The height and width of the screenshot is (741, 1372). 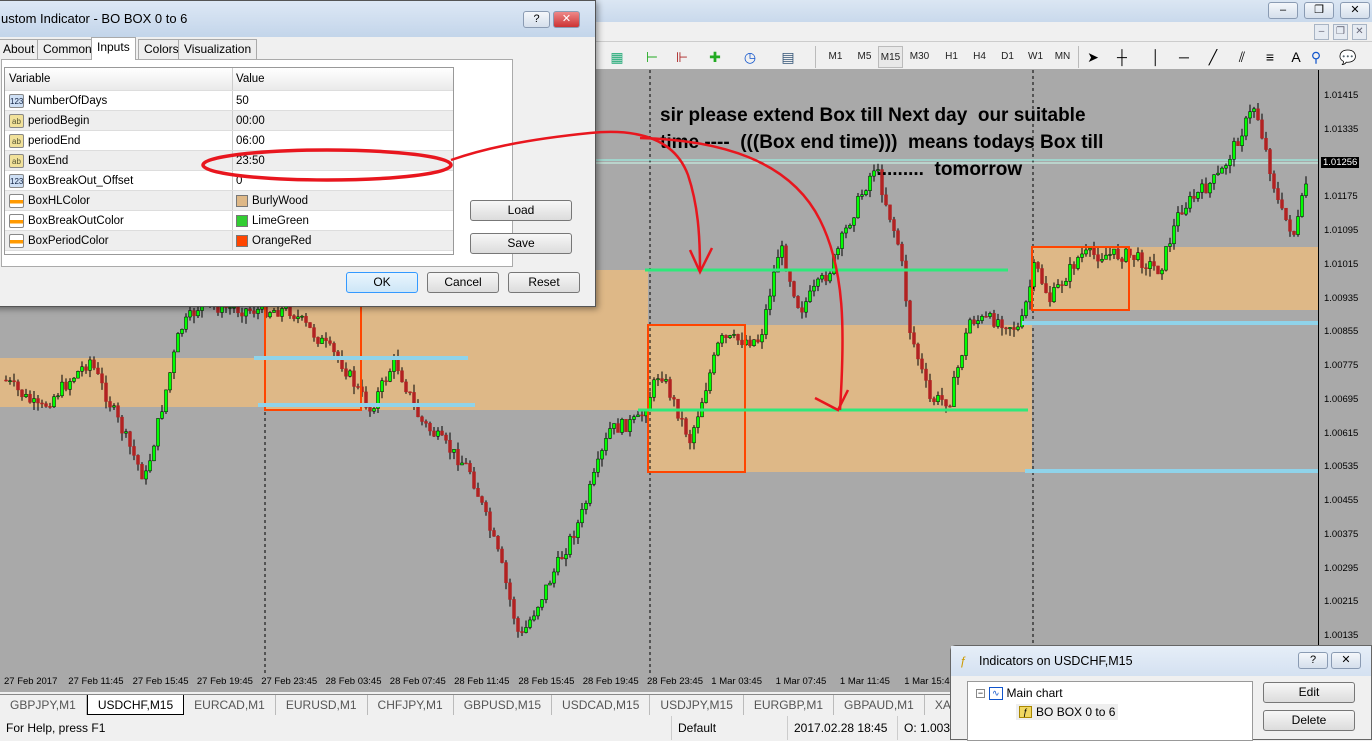 I want to click on chart-tab: GBPAUD,M1, so click(x=879, y=705).